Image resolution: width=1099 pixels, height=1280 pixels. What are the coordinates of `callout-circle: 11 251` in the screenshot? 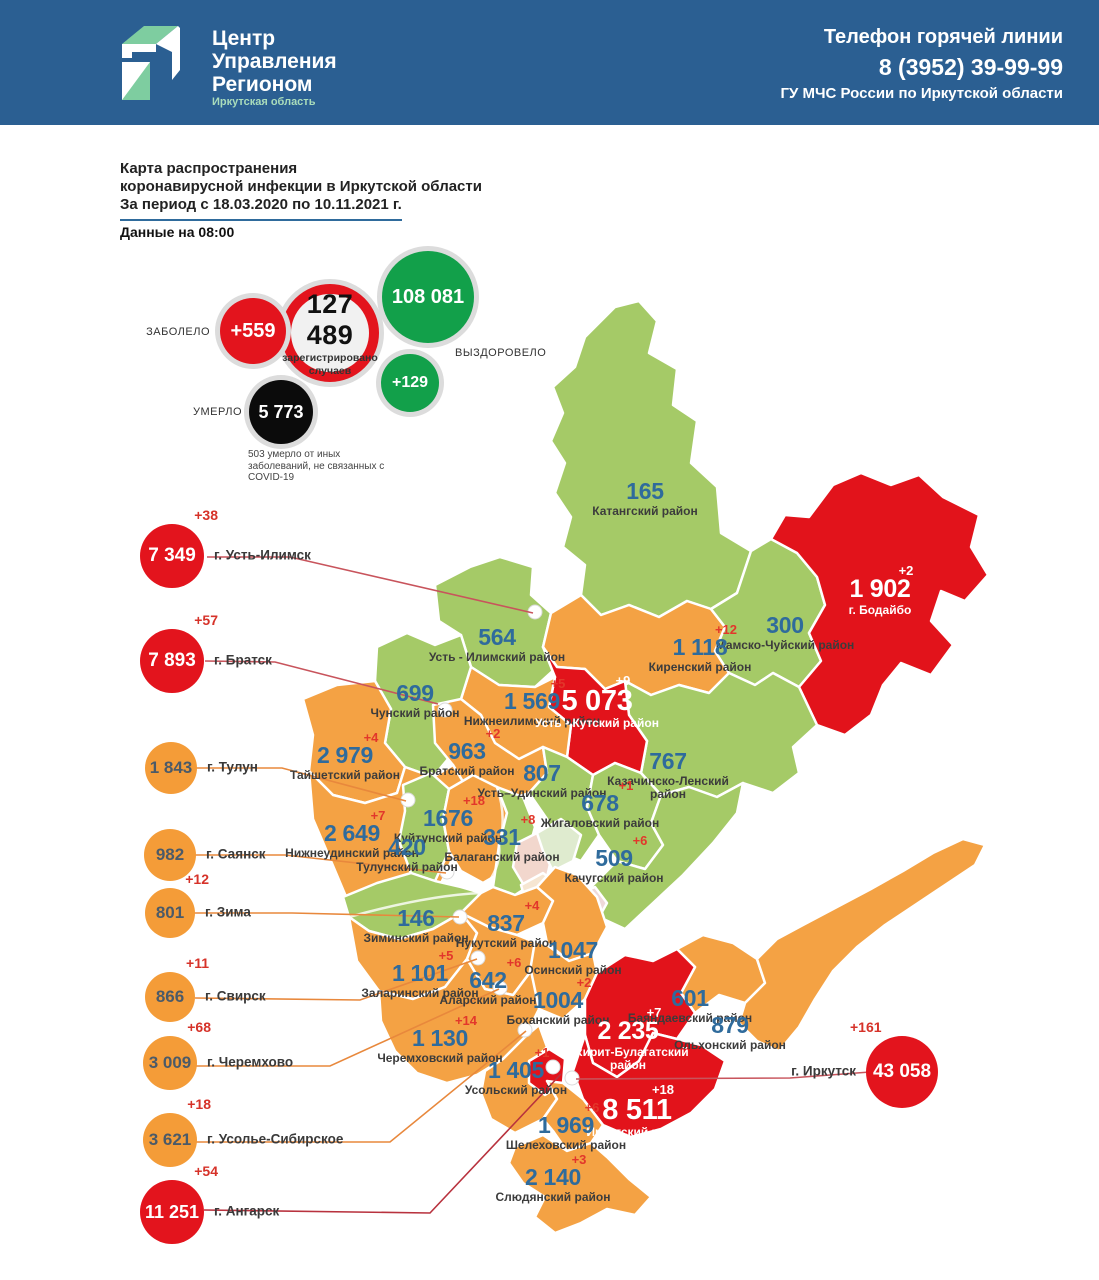 It's located at (172, 1212).